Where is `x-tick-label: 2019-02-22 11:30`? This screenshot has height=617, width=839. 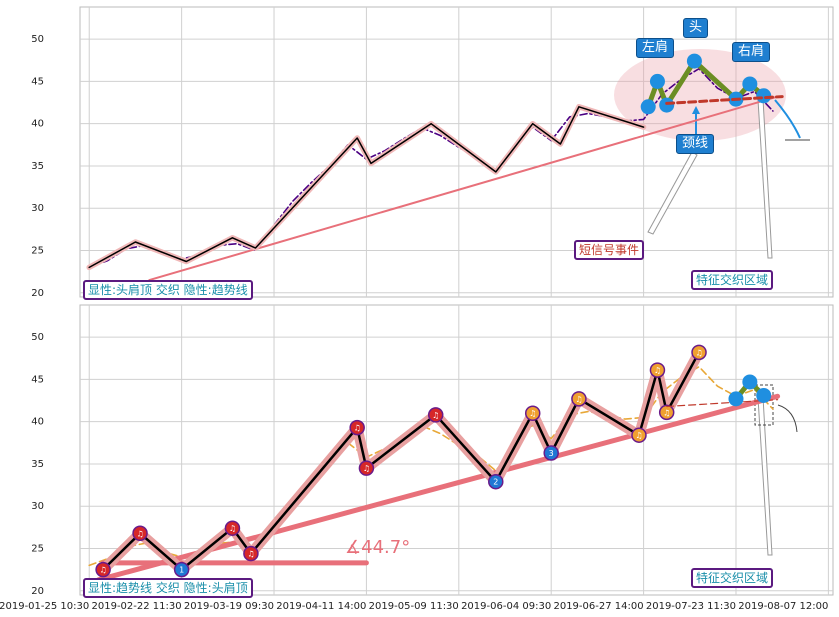
x-tick-label: 2019-02-22 11:30 is located at coordinates (137, 606).